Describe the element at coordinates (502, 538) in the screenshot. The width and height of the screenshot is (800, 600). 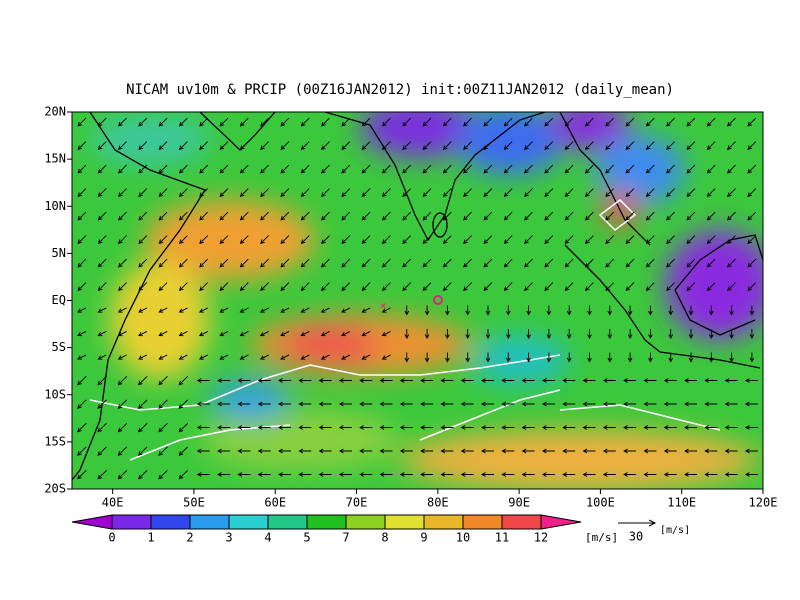
I see `colorbar-label: 11` at that location.